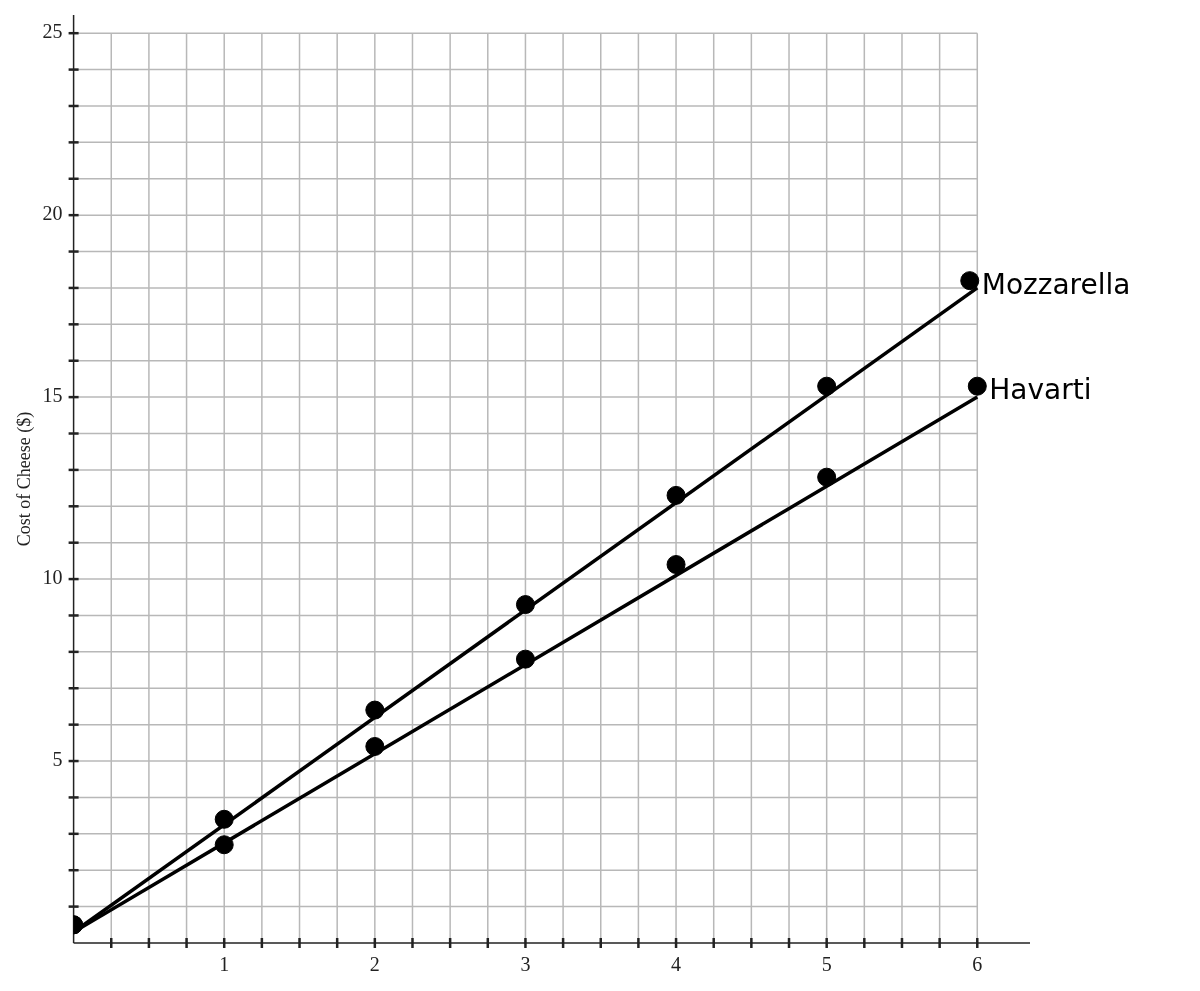  What do you see at coordinates (676, 964) in the screenshot?
I see `x-tick-label: 4` at bounding box center [676, 964].